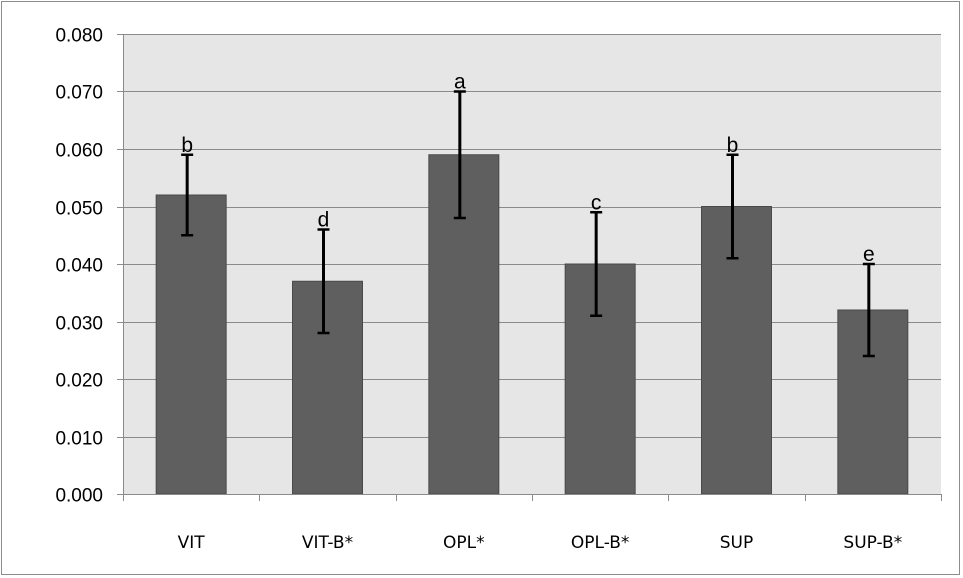 The image size is (963, 578). Describe the element at coordinates (873, 402) in the screenshot. I see `bar-sup-b` at that location.